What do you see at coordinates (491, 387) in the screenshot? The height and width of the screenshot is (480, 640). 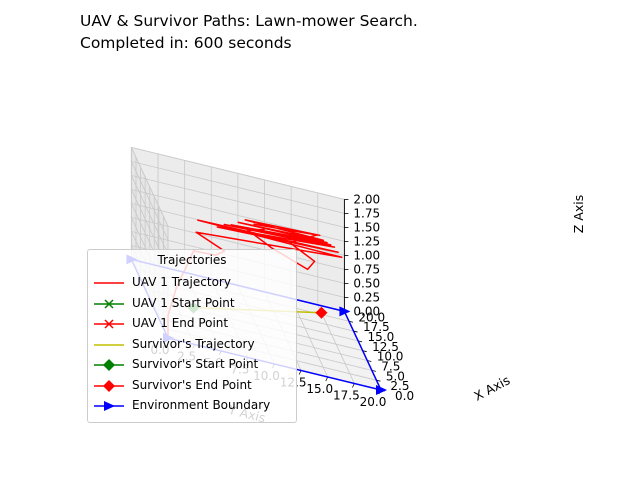 I see `x-axis-label: X Axis` at bounding box center [491, 387].